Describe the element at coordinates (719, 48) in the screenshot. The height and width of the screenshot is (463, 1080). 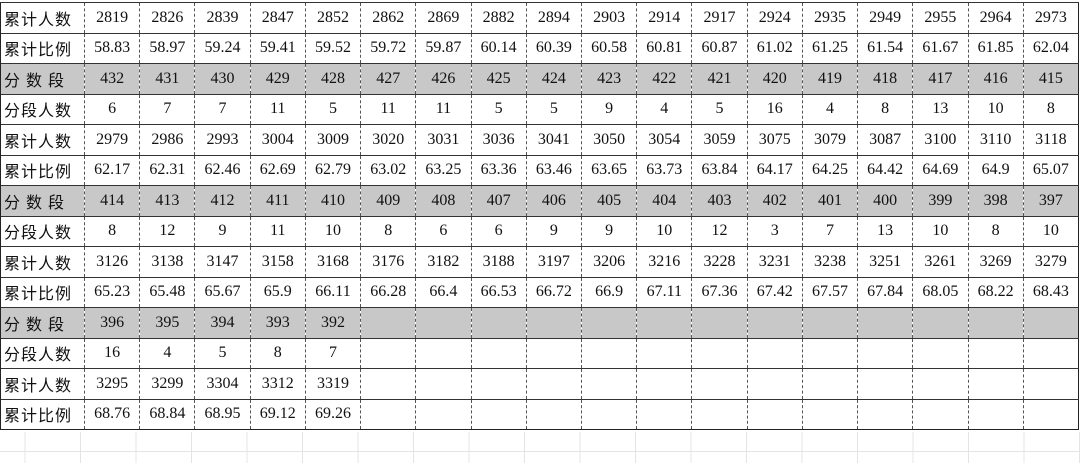
I see `cell: 60.87` at that location.